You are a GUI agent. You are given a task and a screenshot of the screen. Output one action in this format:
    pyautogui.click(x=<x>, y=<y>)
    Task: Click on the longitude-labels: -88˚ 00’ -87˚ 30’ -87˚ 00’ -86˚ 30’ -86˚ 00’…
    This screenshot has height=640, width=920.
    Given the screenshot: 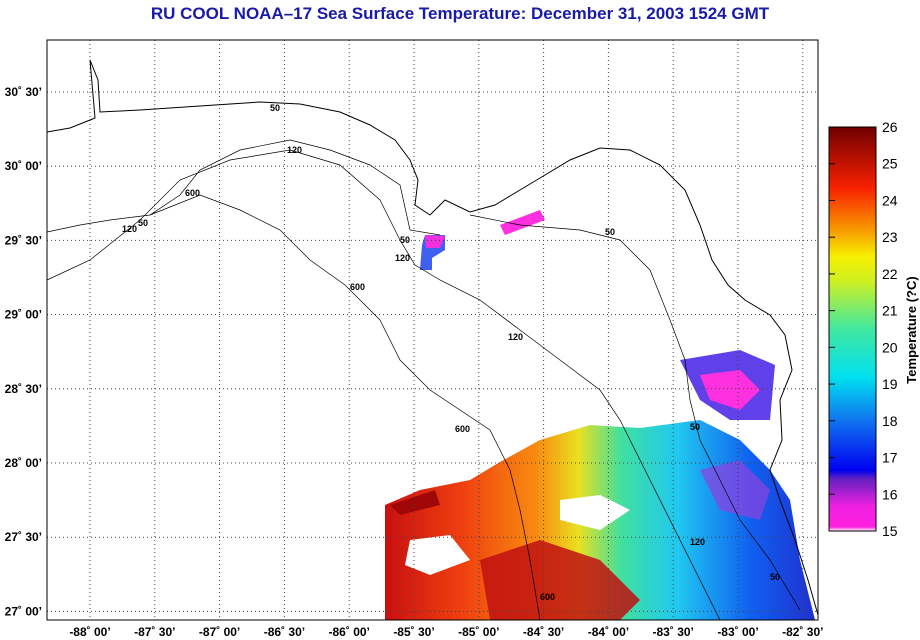 What is the action you would take?
    pyautogui.click(x=446, y=632)
    